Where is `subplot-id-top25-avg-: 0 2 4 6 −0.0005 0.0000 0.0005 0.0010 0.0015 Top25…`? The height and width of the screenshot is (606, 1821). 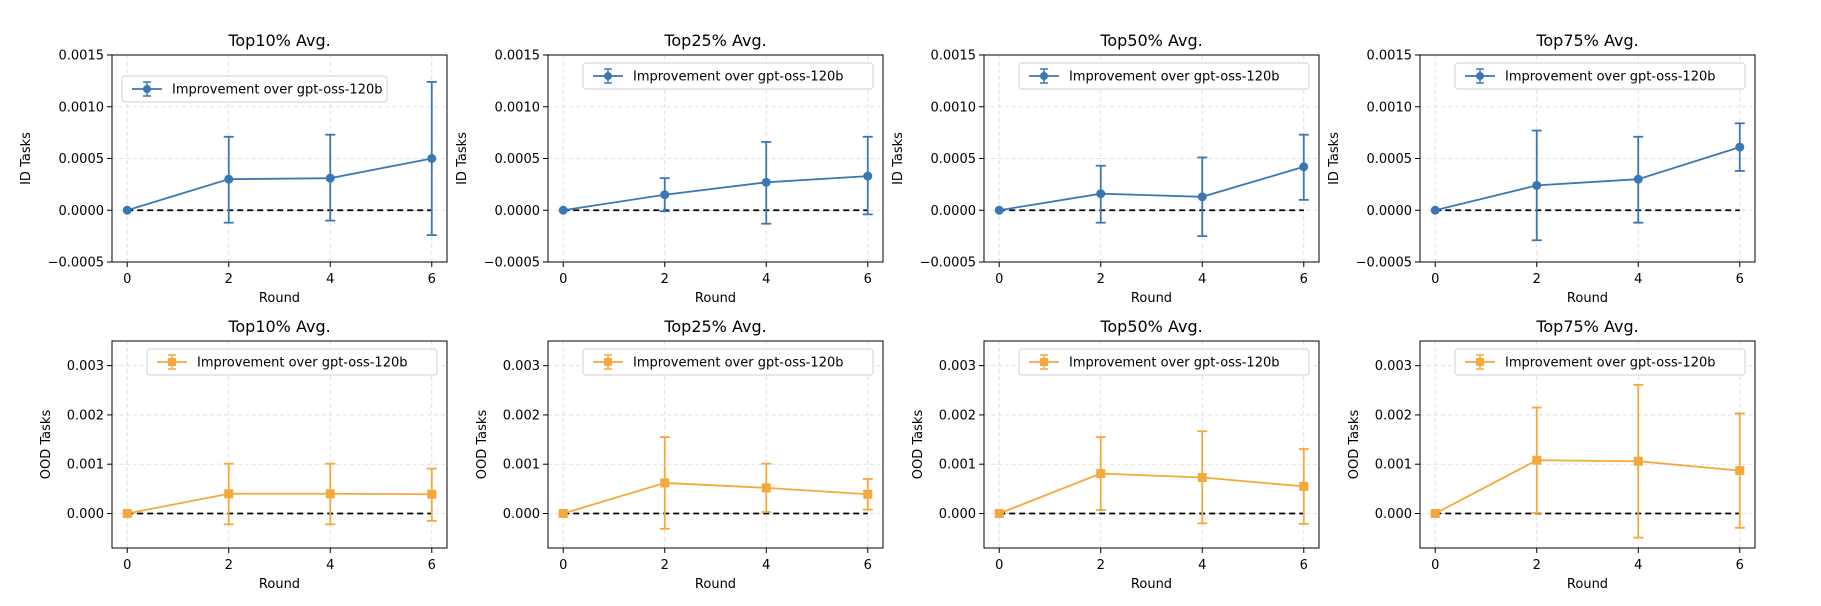 subplot-id-top25-avg-: 0 2 4 6 −0.0005 0.0000 0.0005 0.0010 0.0015 Top25… is located at coordinates (669, 168).